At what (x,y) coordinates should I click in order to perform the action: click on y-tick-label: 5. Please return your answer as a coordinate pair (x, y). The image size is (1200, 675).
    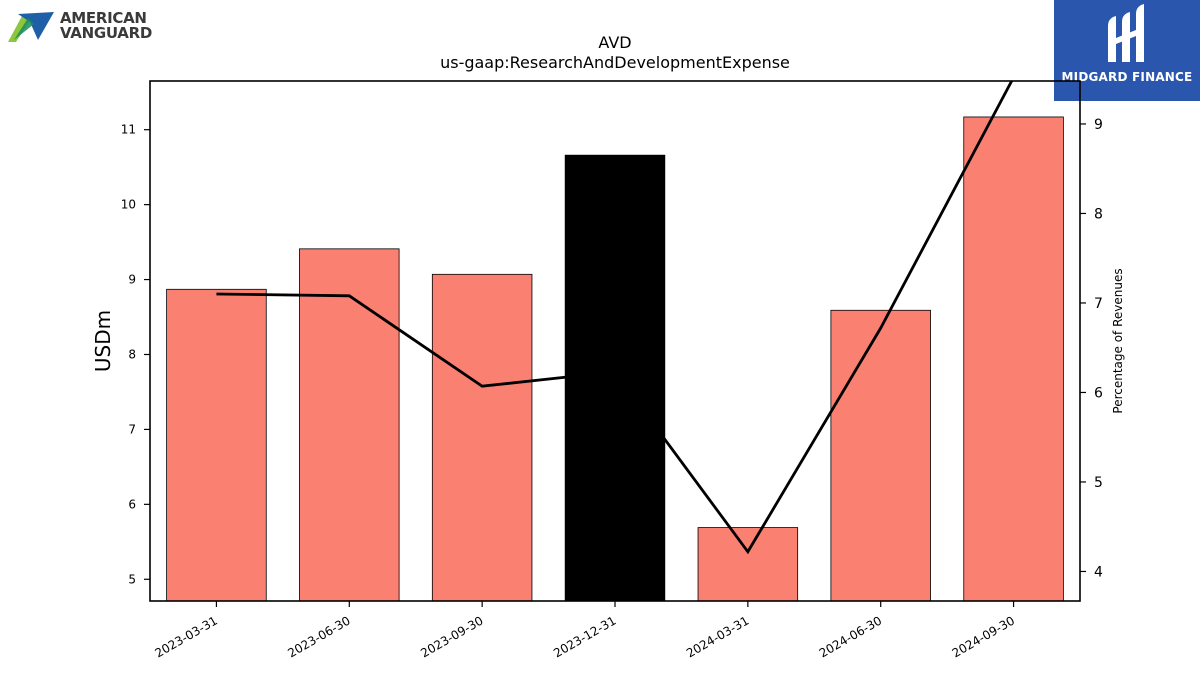
    Looking at the image, I should click on (132, 579).